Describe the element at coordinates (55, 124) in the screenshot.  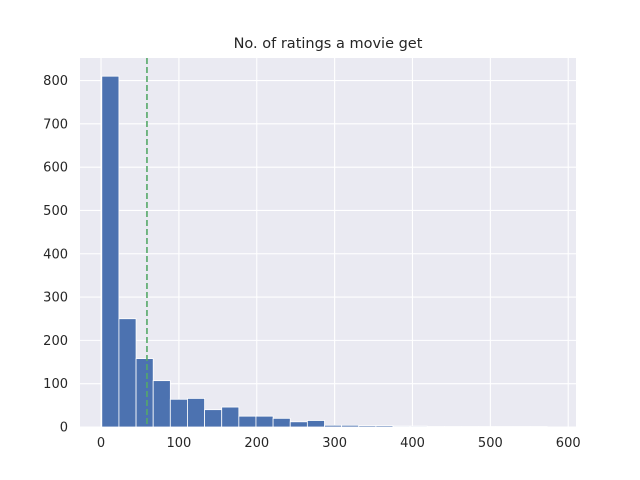
I see `y-tick-label-7: 700` at that location.